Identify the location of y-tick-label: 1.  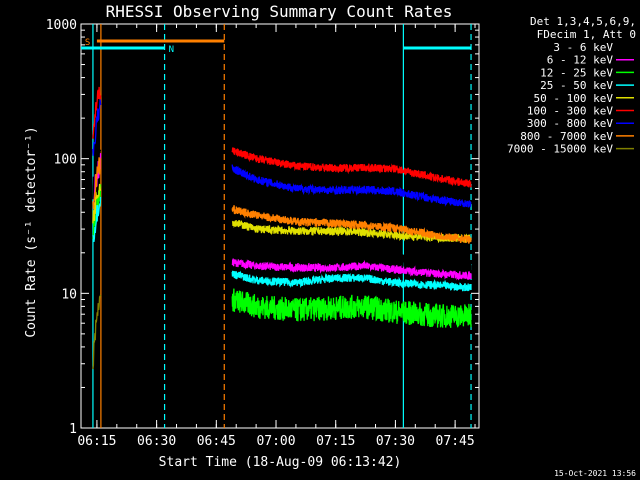
(73, 429).